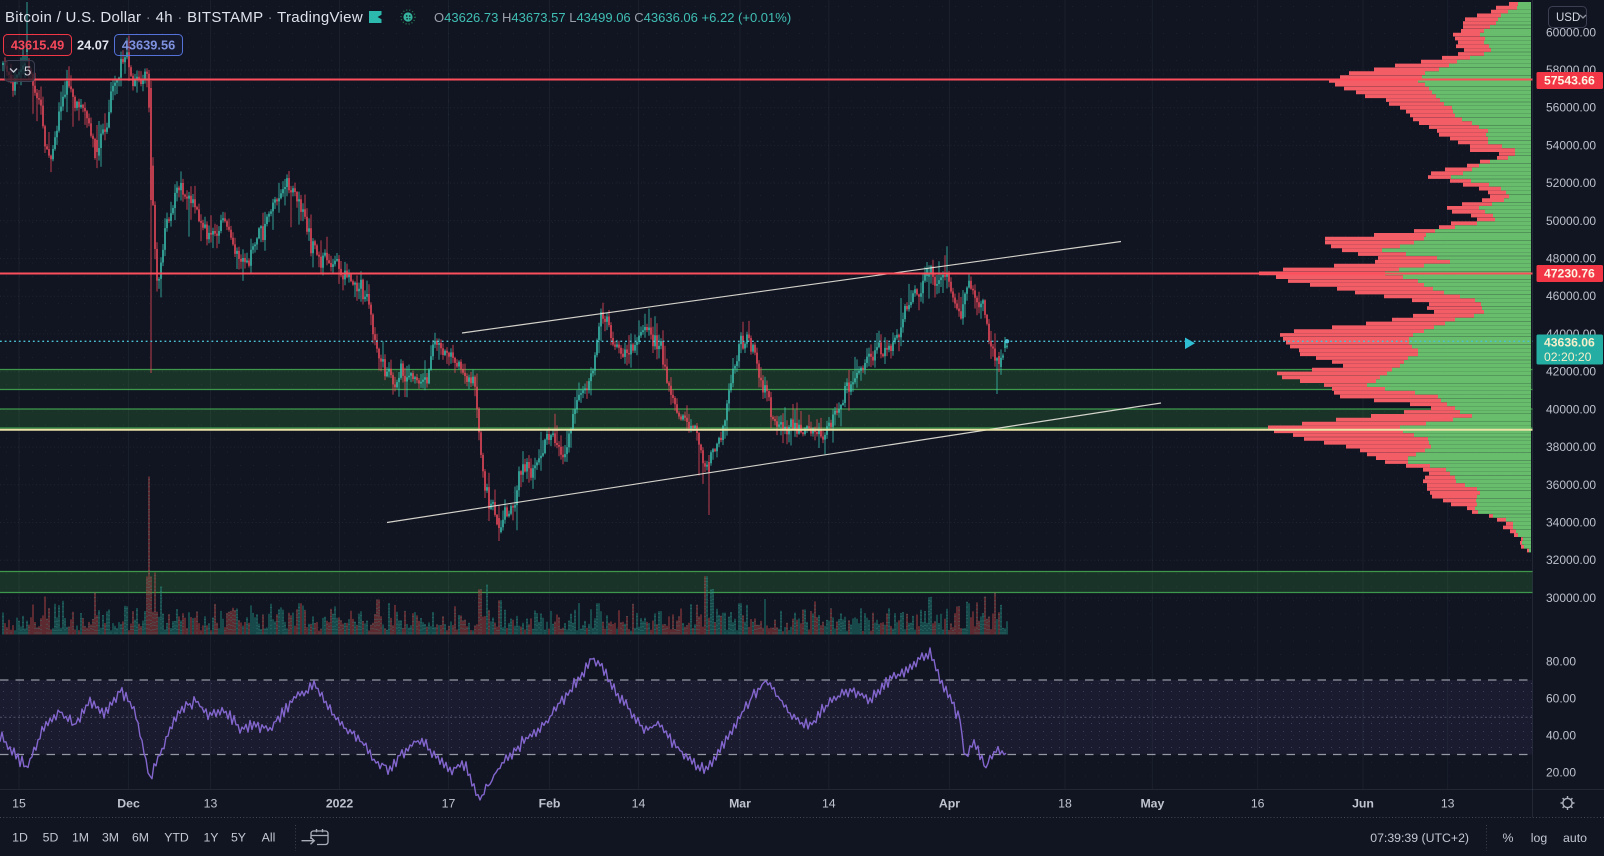 This screenshot has height=856, width=1604. I want to click on svg-text: YTD, so click(176, 838).